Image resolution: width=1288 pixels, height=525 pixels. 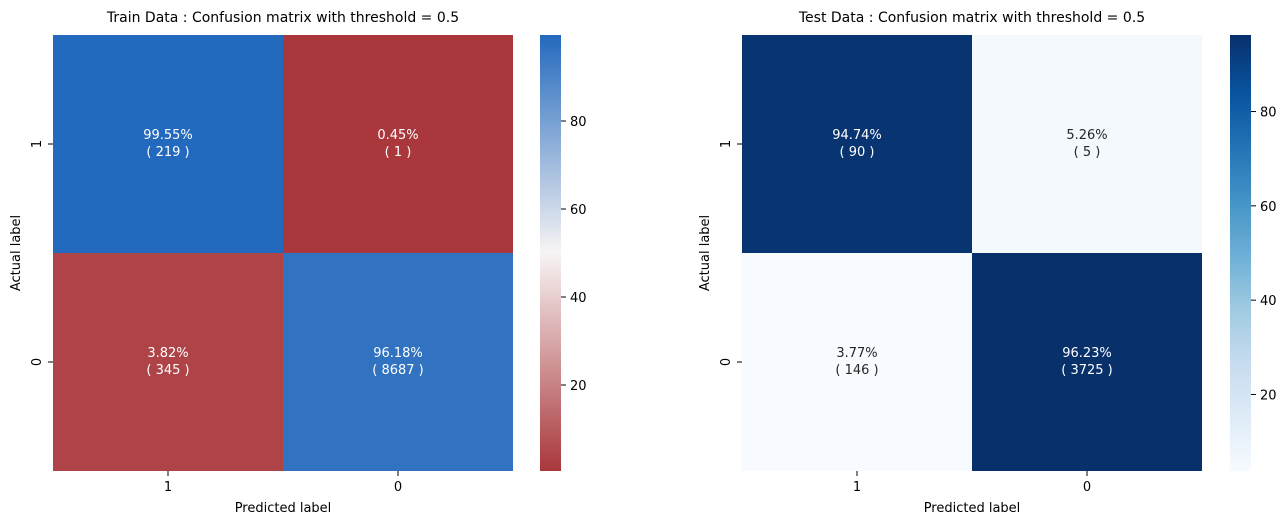 I want to click on cell-count-label: ( 5 ), so click(x=1087, y=152).